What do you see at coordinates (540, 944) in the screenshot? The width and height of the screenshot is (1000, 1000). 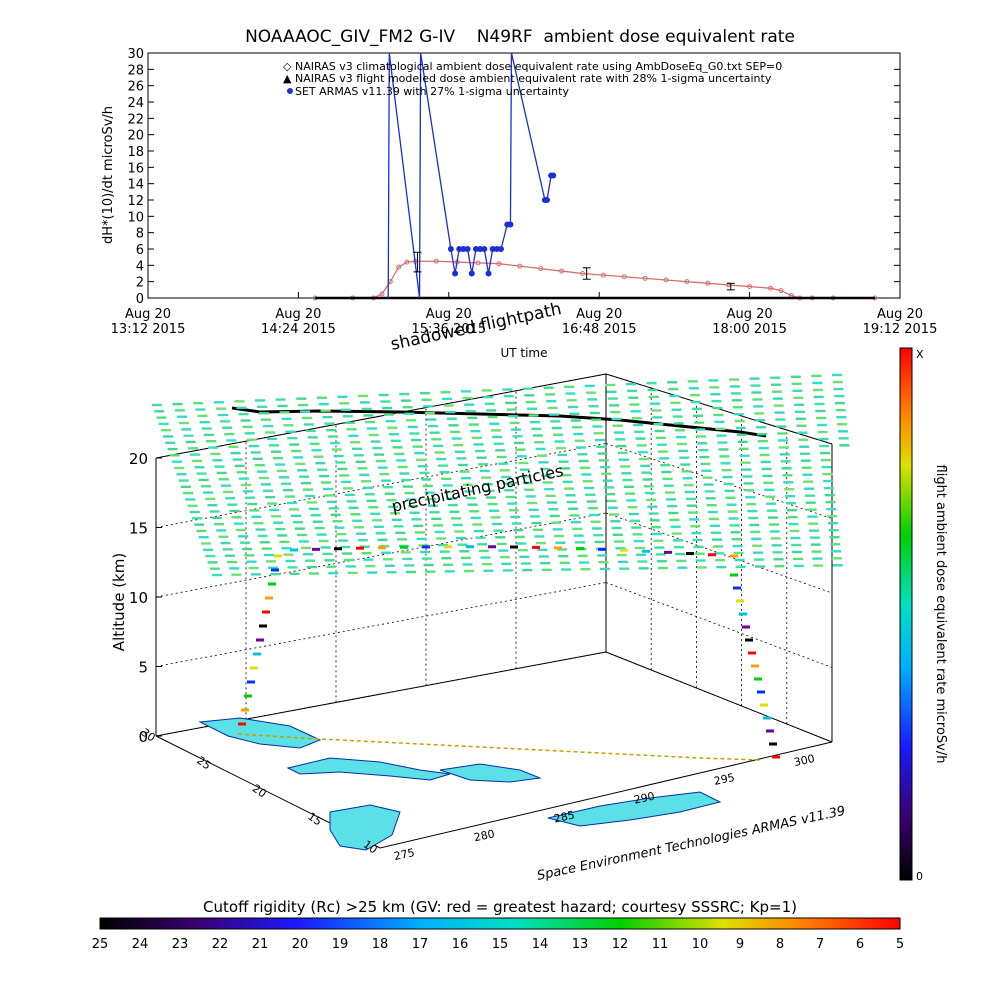 I see `colorbar-tick-label: 14` at bounding box center [540, 944].